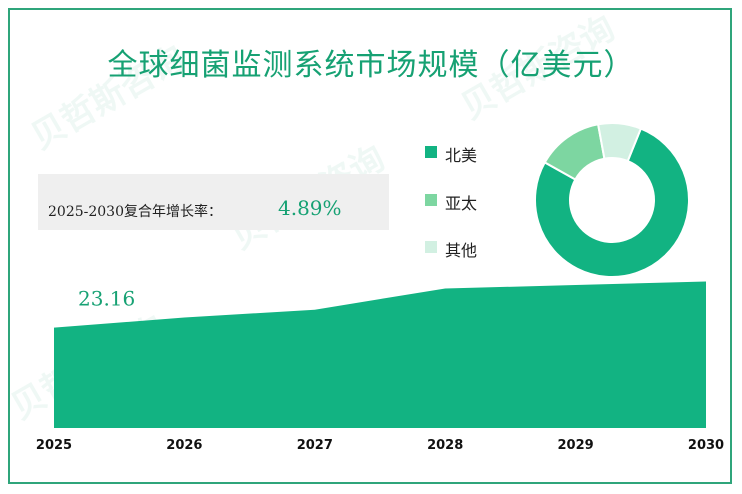 This screenshot has width=742, height=494. Describe the element at coordinates (706, 445) in the screenshot. I see `x-tick-label: 2030` at that location.